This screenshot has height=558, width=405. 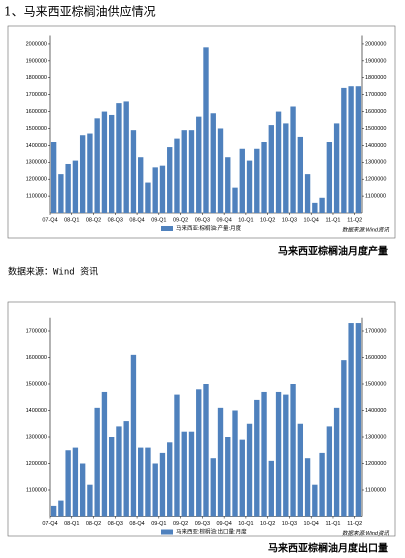 What do you see at coordinates (49, 220) in the screenshot?
I see `x-tick-label: 07-Q4` at bounding box center [49, 220].